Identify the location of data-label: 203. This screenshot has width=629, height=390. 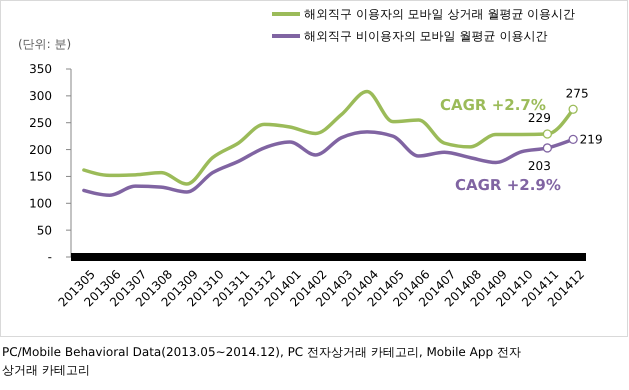
(539, 165).